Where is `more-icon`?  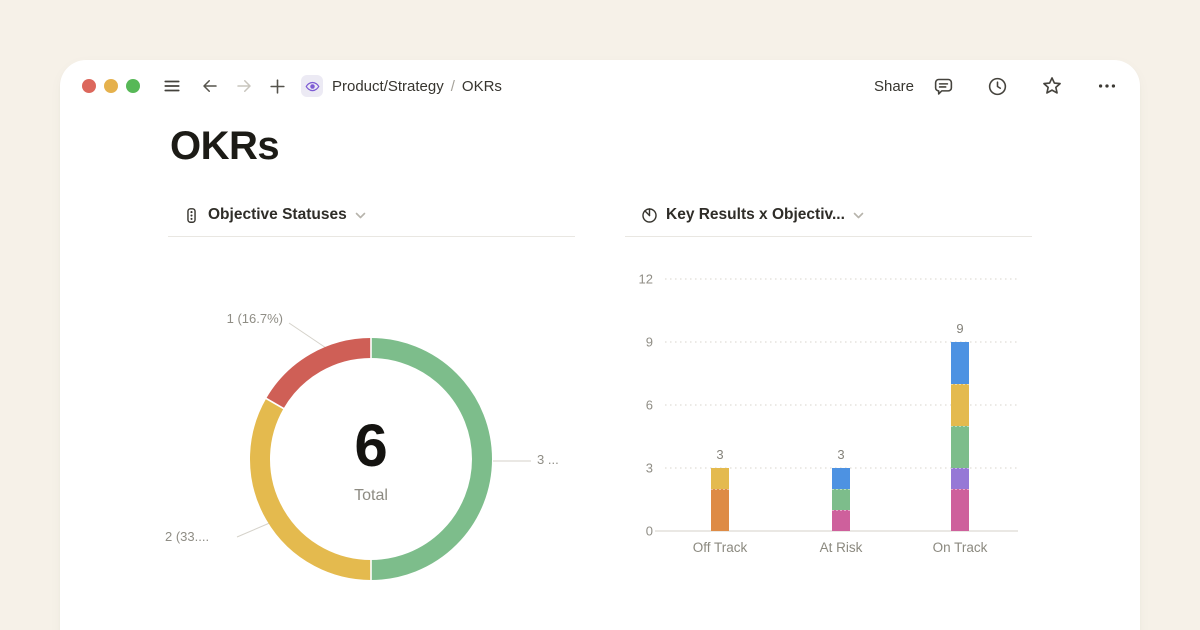
more-icon is located at coordinates (1107, 86).